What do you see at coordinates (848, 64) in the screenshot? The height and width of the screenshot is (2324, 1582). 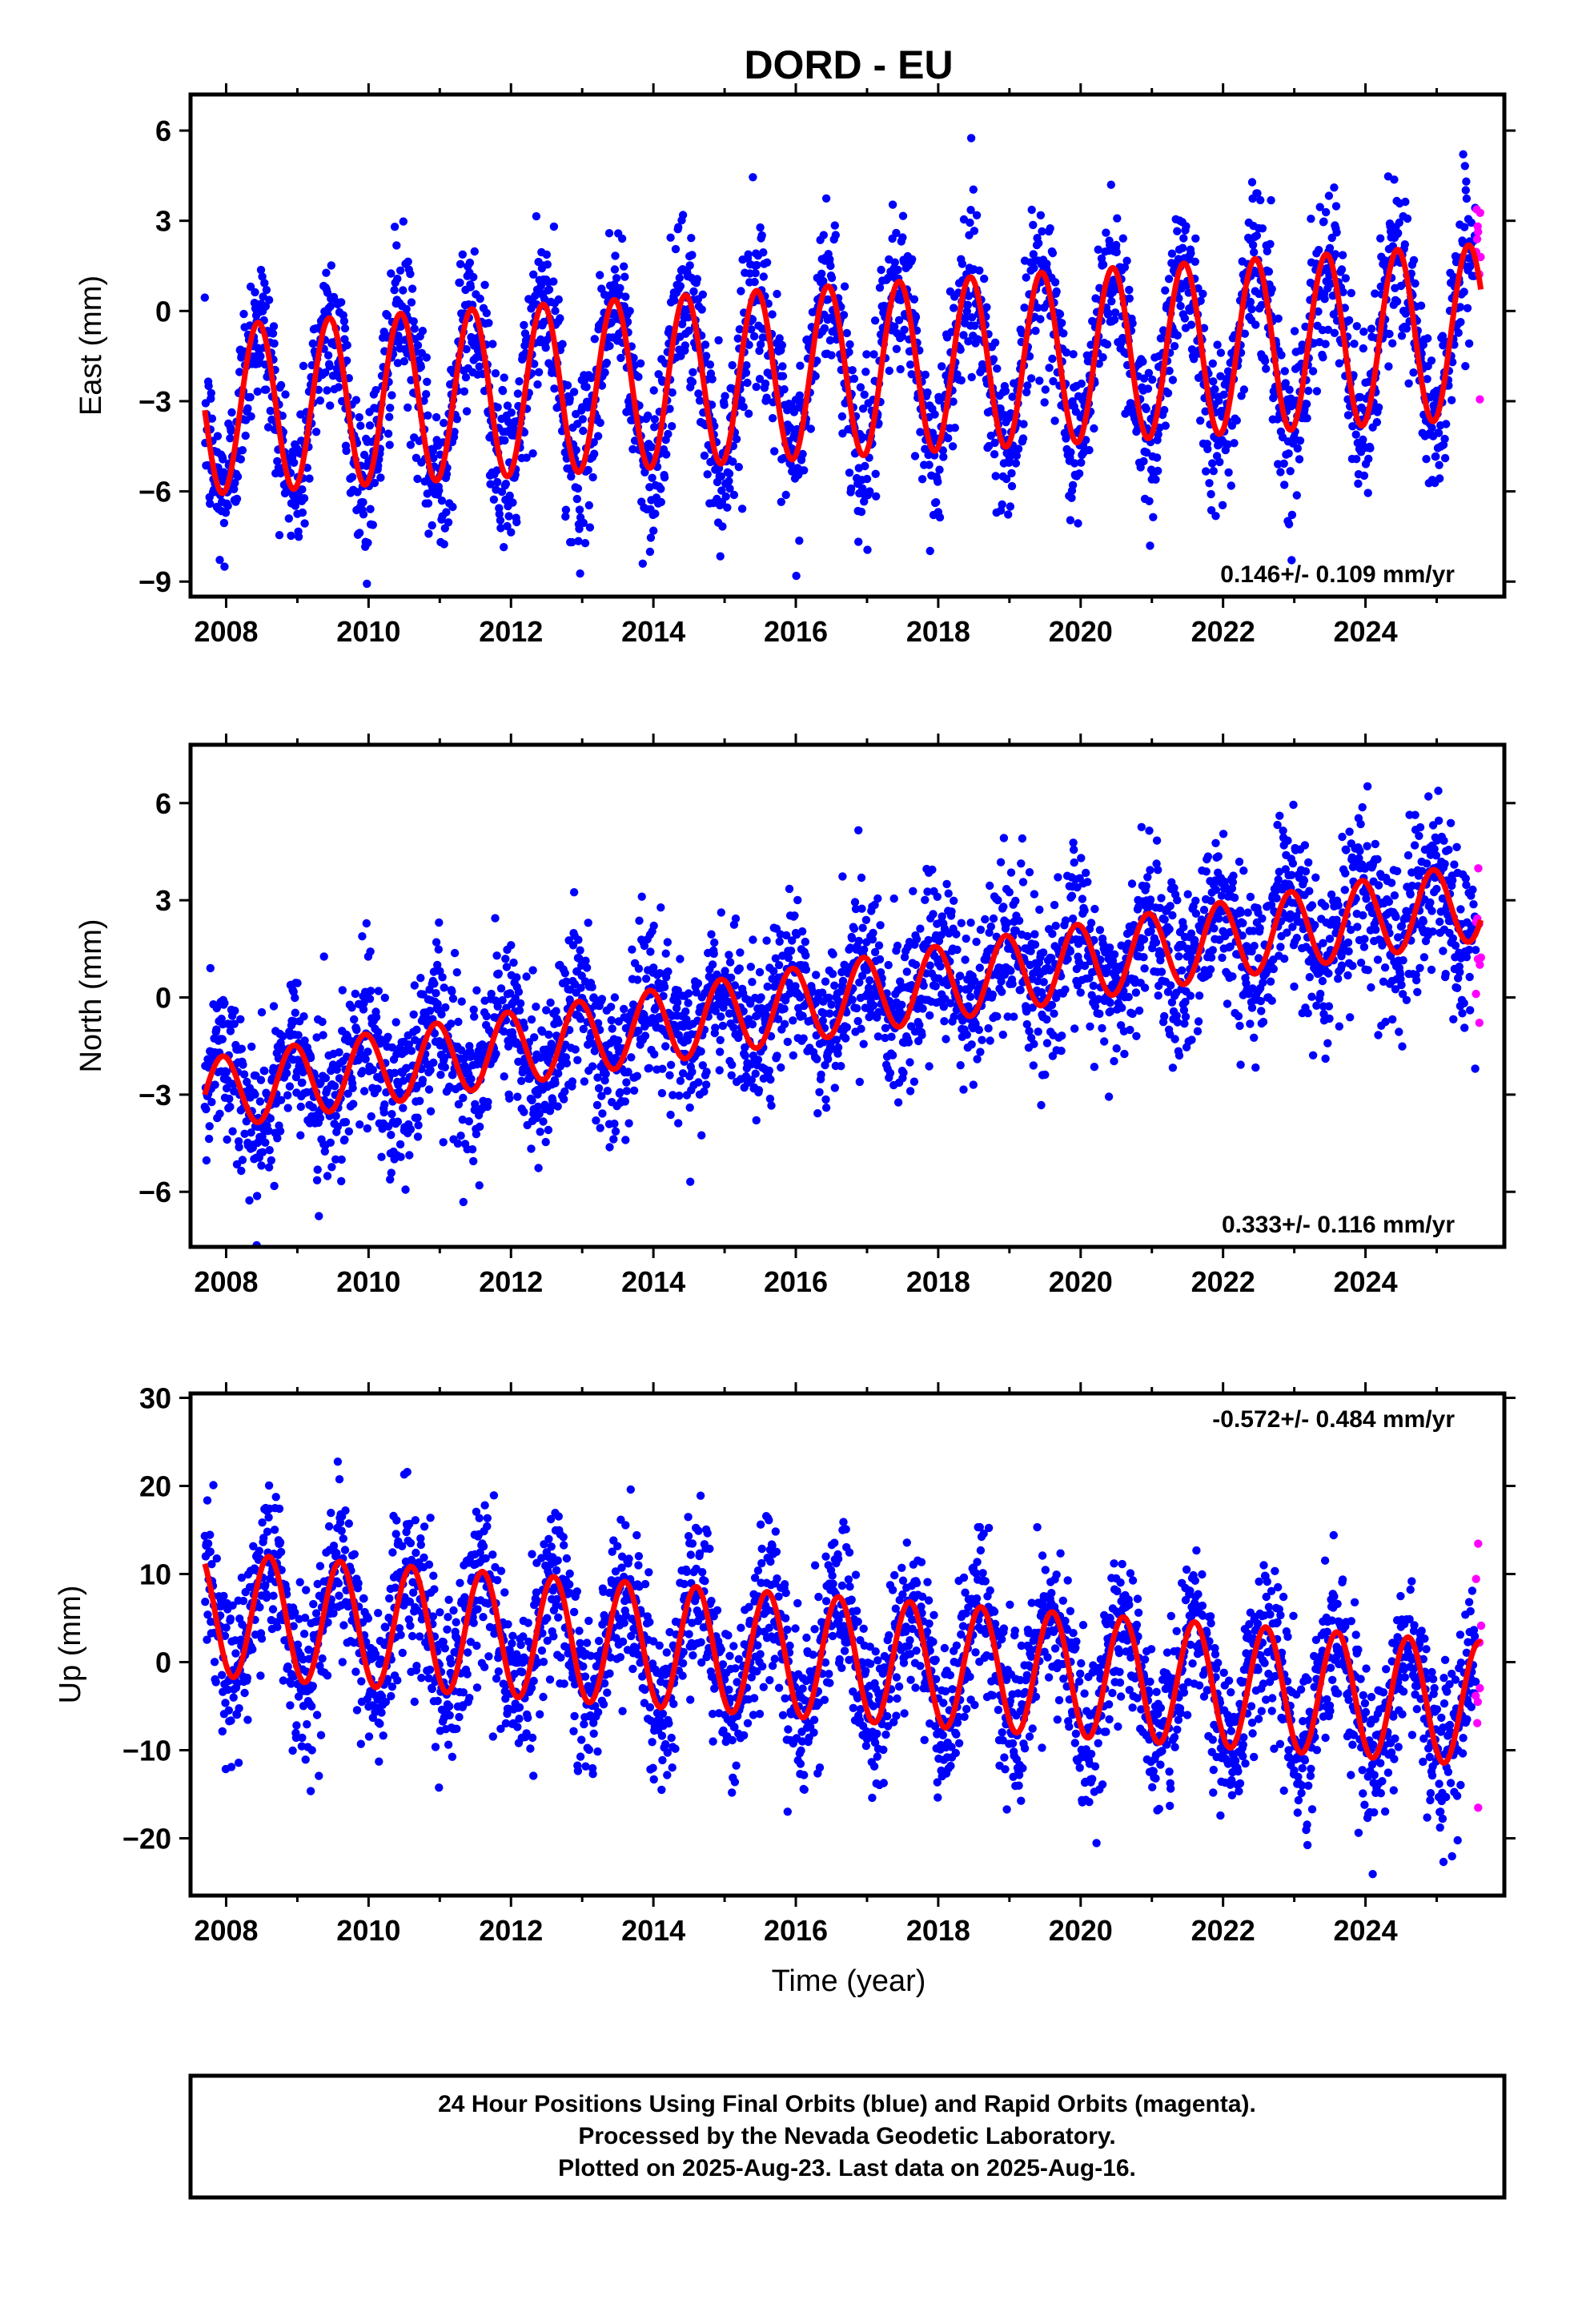 I see `chart-title: DORD - EU` at bounding box center [848, 64].